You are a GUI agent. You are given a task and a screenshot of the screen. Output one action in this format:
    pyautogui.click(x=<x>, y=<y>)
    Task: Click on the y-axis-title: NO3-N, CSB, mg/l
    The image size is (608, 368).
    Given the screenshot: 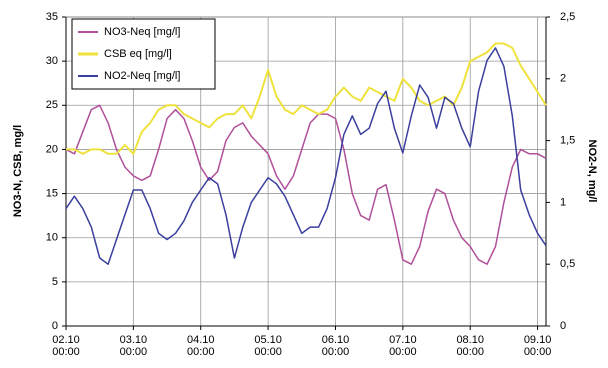 What is the action you would take?
    pyautogui.click(x=18, y=171)
    